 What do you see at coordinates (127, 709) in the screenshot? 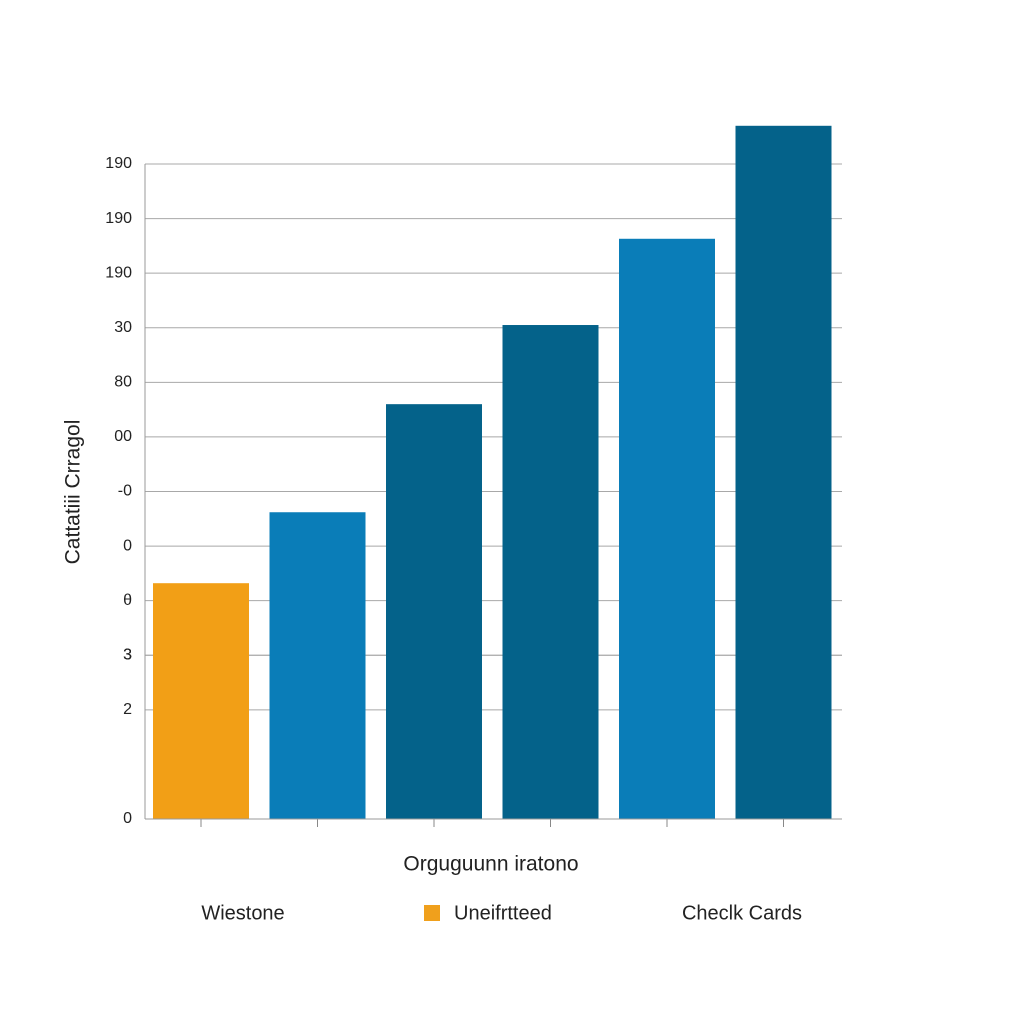
I see `y-tick-label: 2` at bounding box center [127, 709].